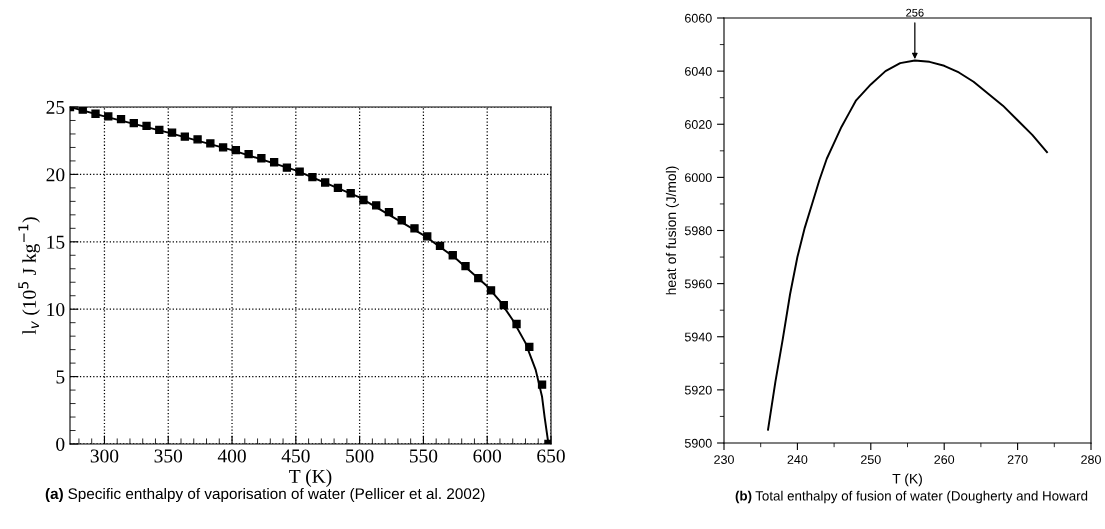 This screenshot has height=529, width=1105. What do you see at coordinates (944, 459) in the screenshot?
I see `x-tick-label: 260` at bounding box center [944, 459].